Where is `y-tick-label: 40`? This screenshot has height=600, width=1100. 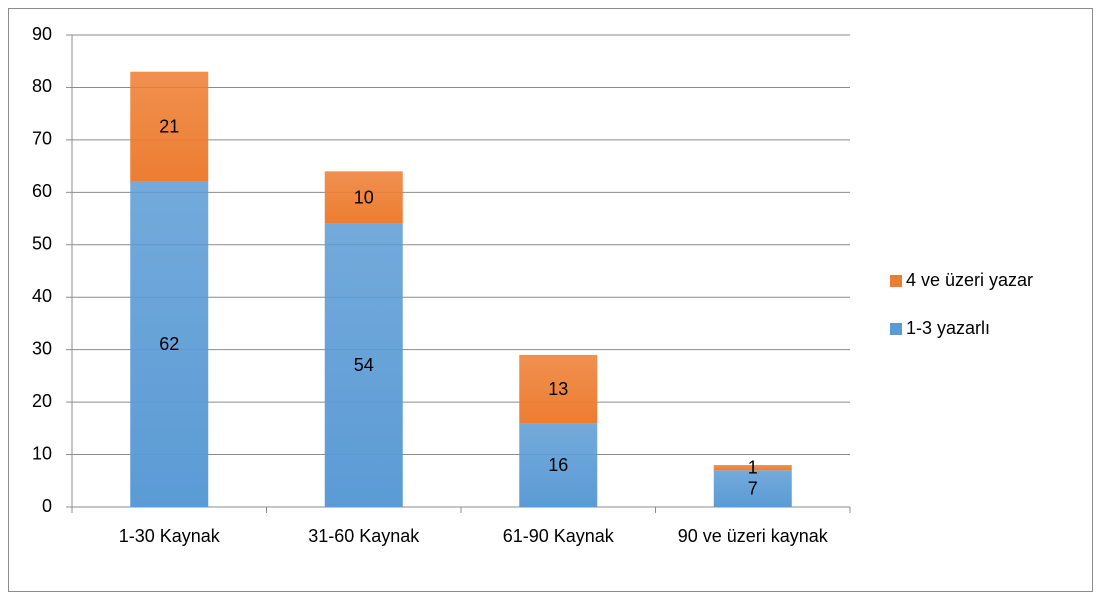 y-tick-label: 40 is located at coordinates (42, 296).